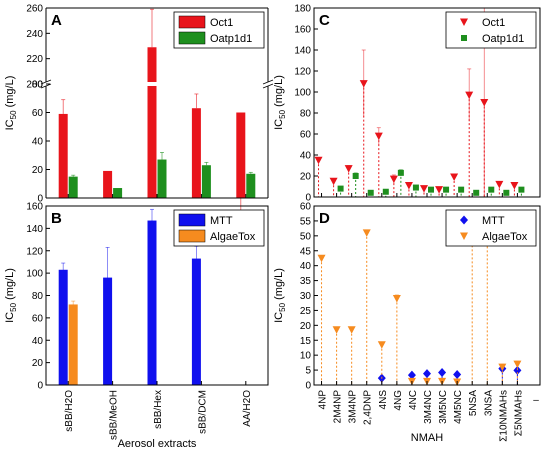  What do you see at coordinates (443, 407) in the screenshot?
I see `x-tick-label: 3M5NC` at bounding box center [443, 407].